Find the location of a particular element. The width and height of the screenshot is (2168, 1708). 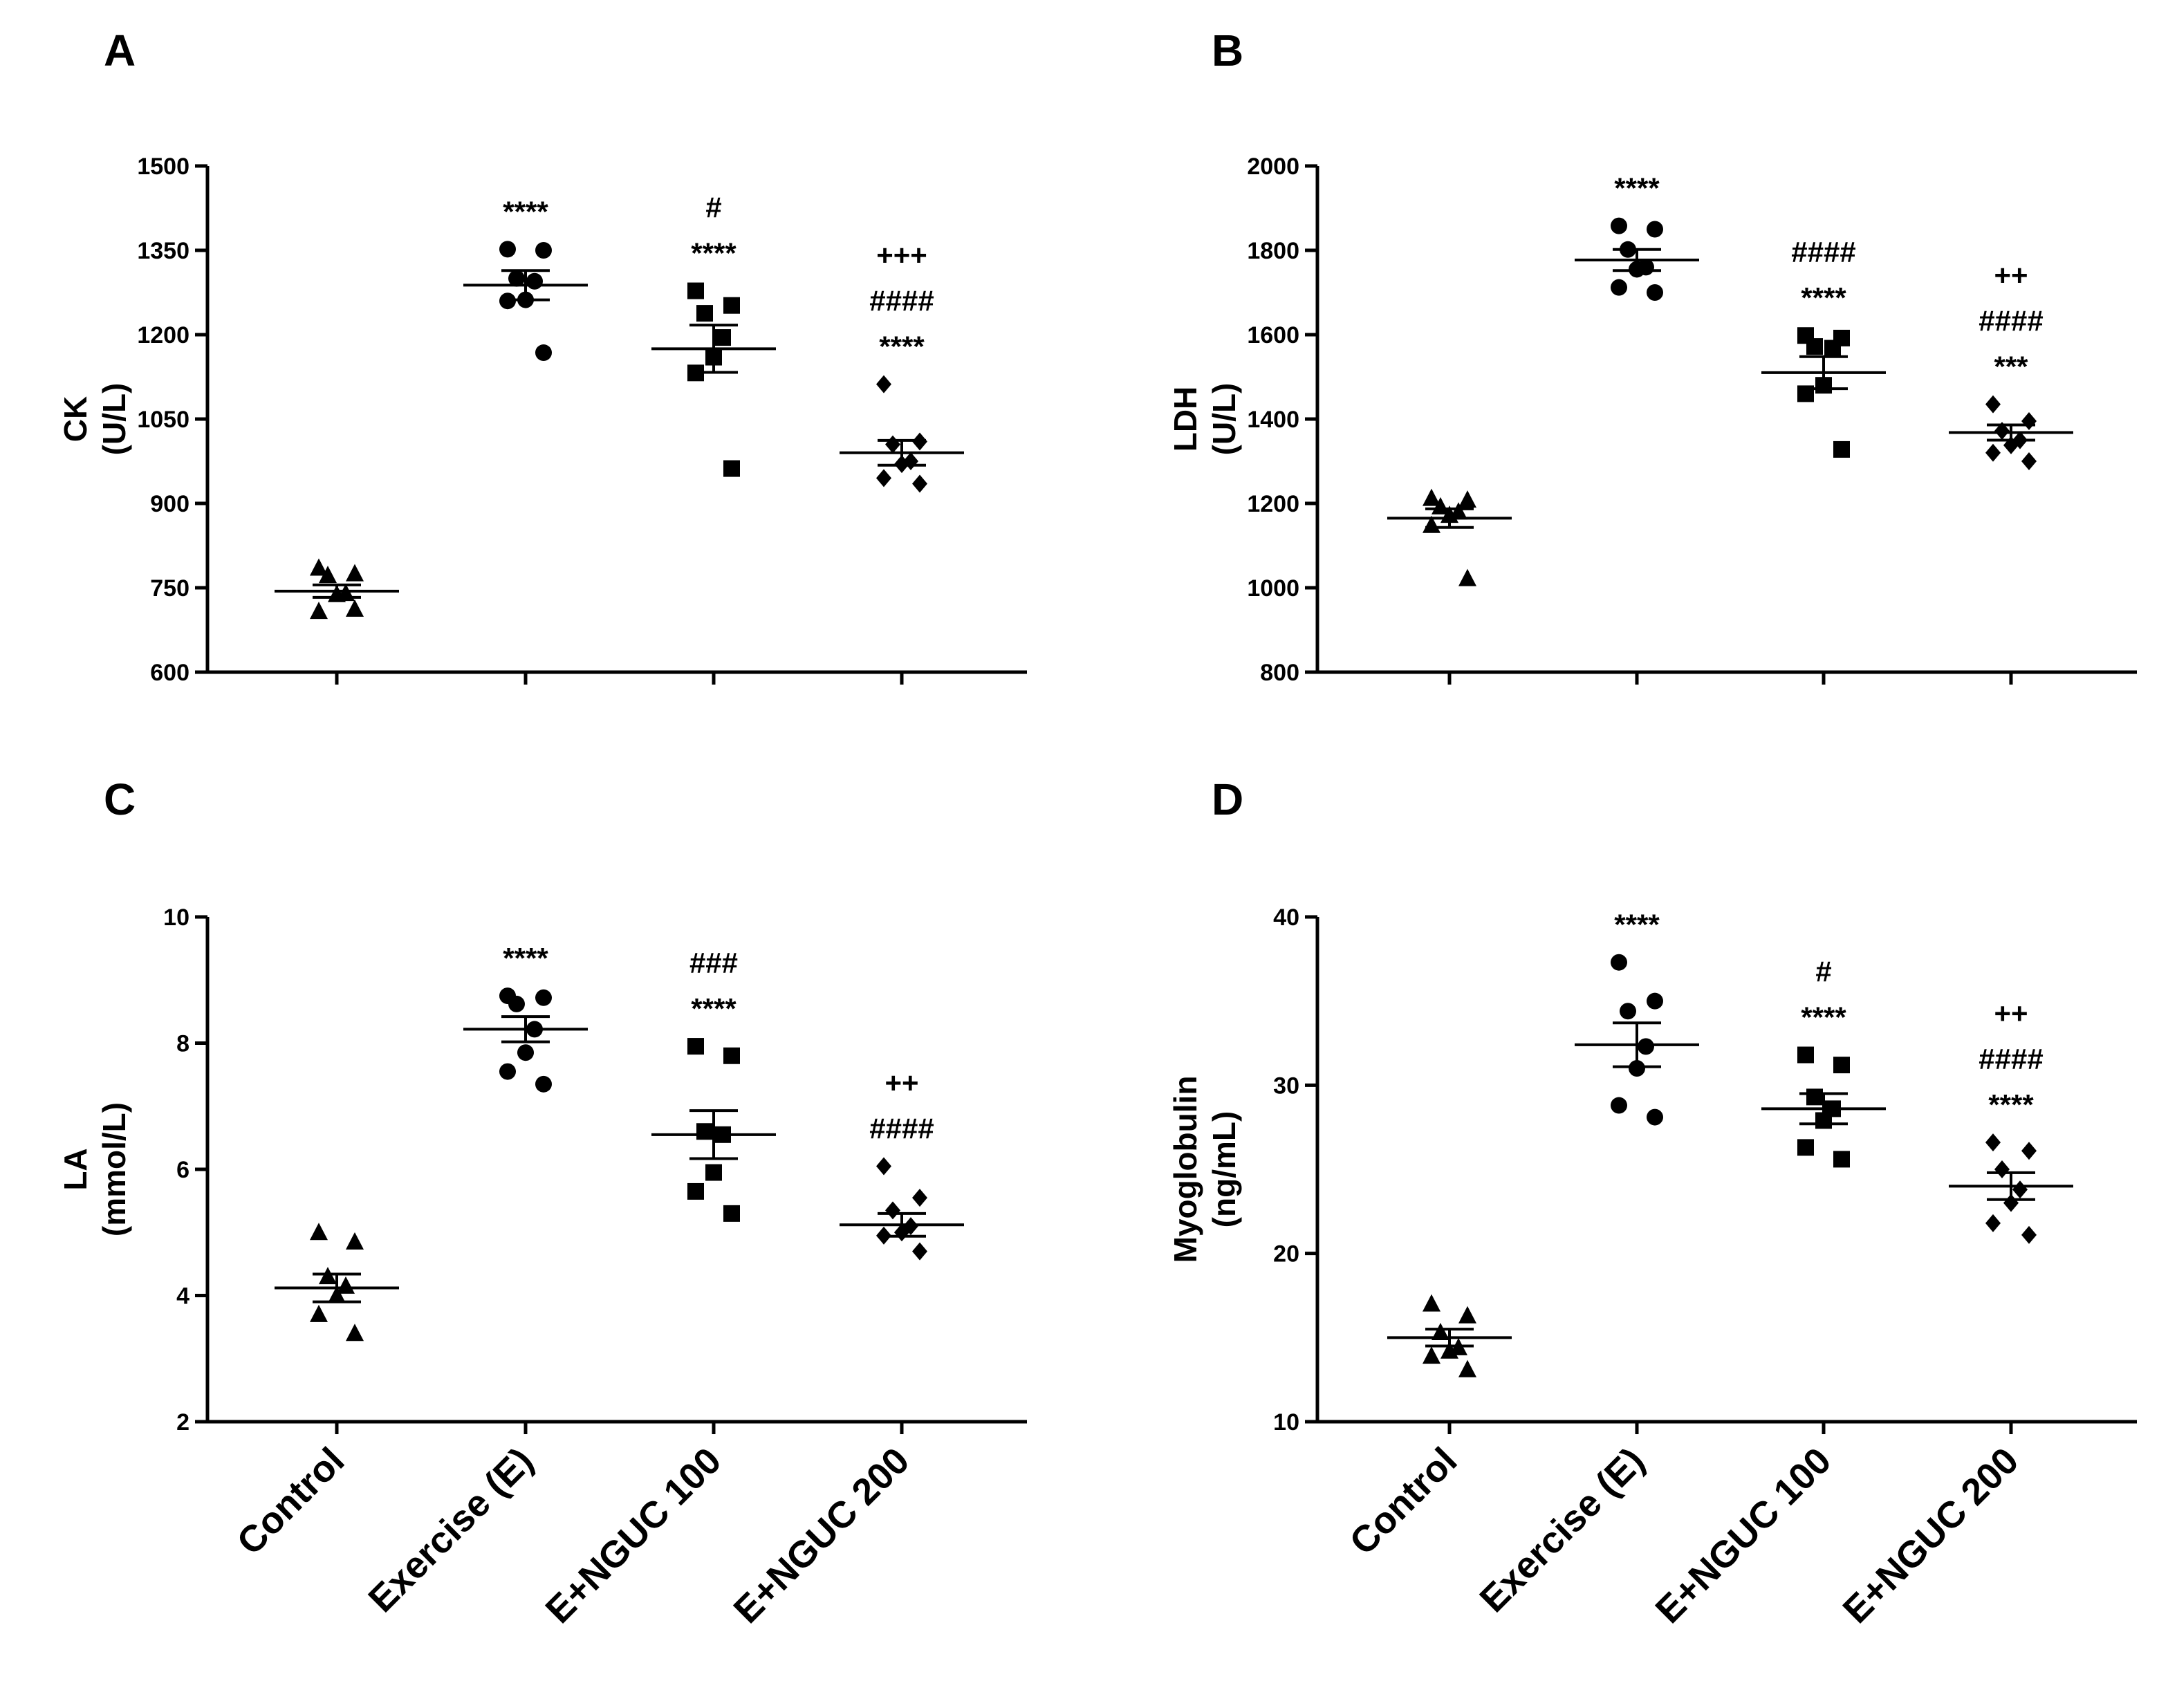

panel-letter: D is located at coordinates (1227, 799).